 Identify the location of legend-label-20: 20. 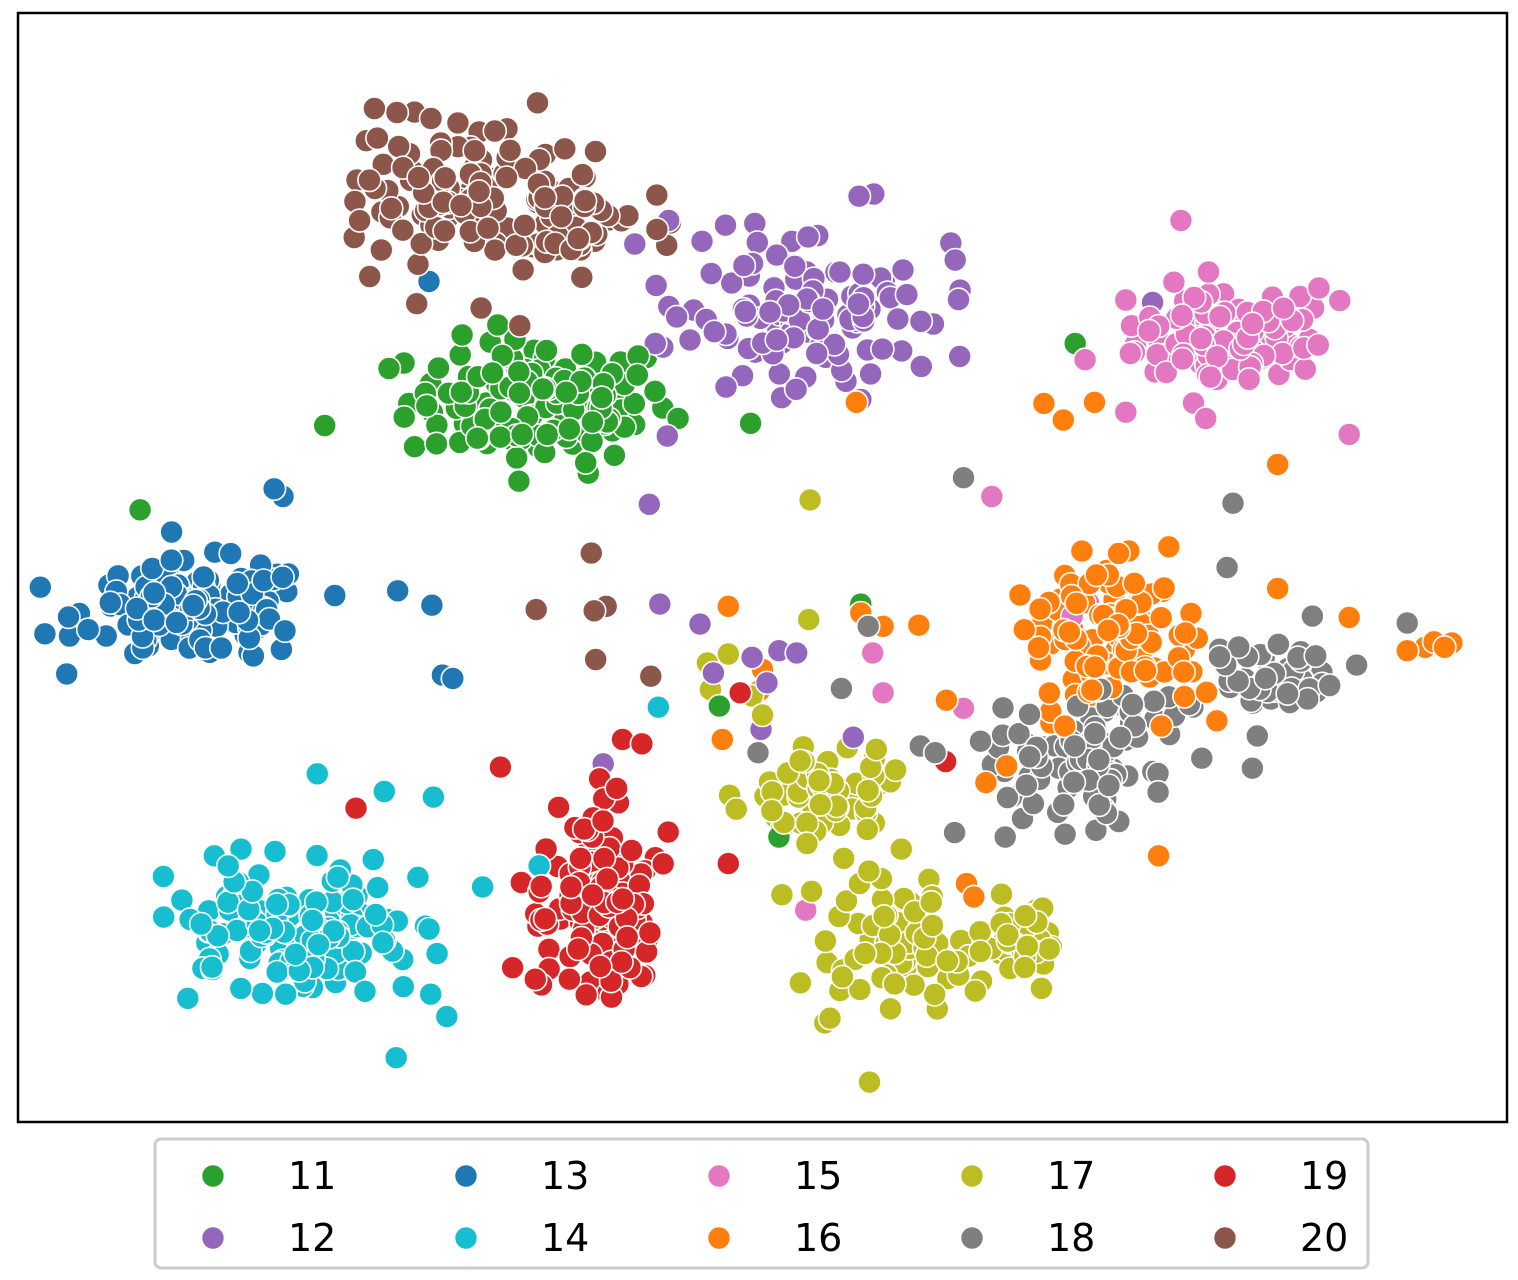
(1324, 1238).